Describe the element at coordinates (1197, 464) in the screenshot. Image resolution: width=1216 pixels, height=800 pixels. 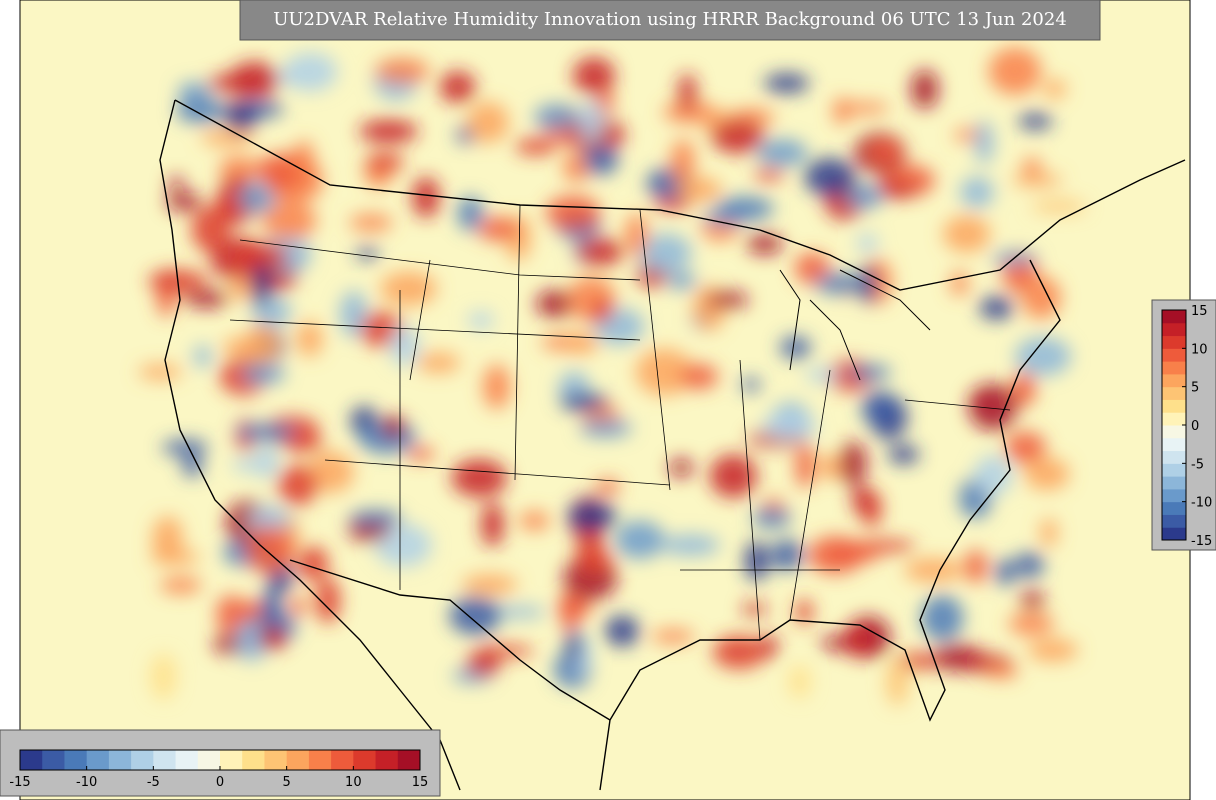
I see `colorbar-tick-label: -5` at that location.